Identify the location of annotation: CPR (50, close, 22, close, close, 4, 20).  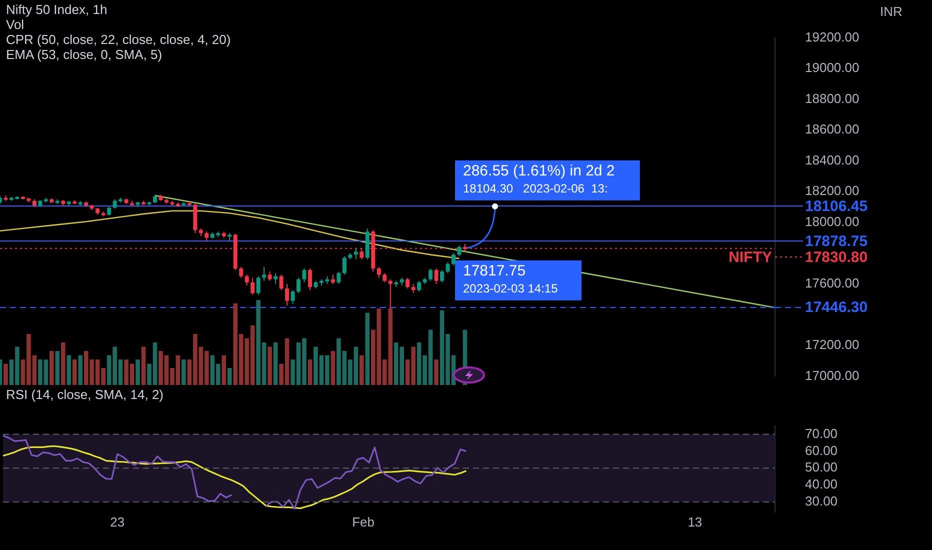
(118, 39).